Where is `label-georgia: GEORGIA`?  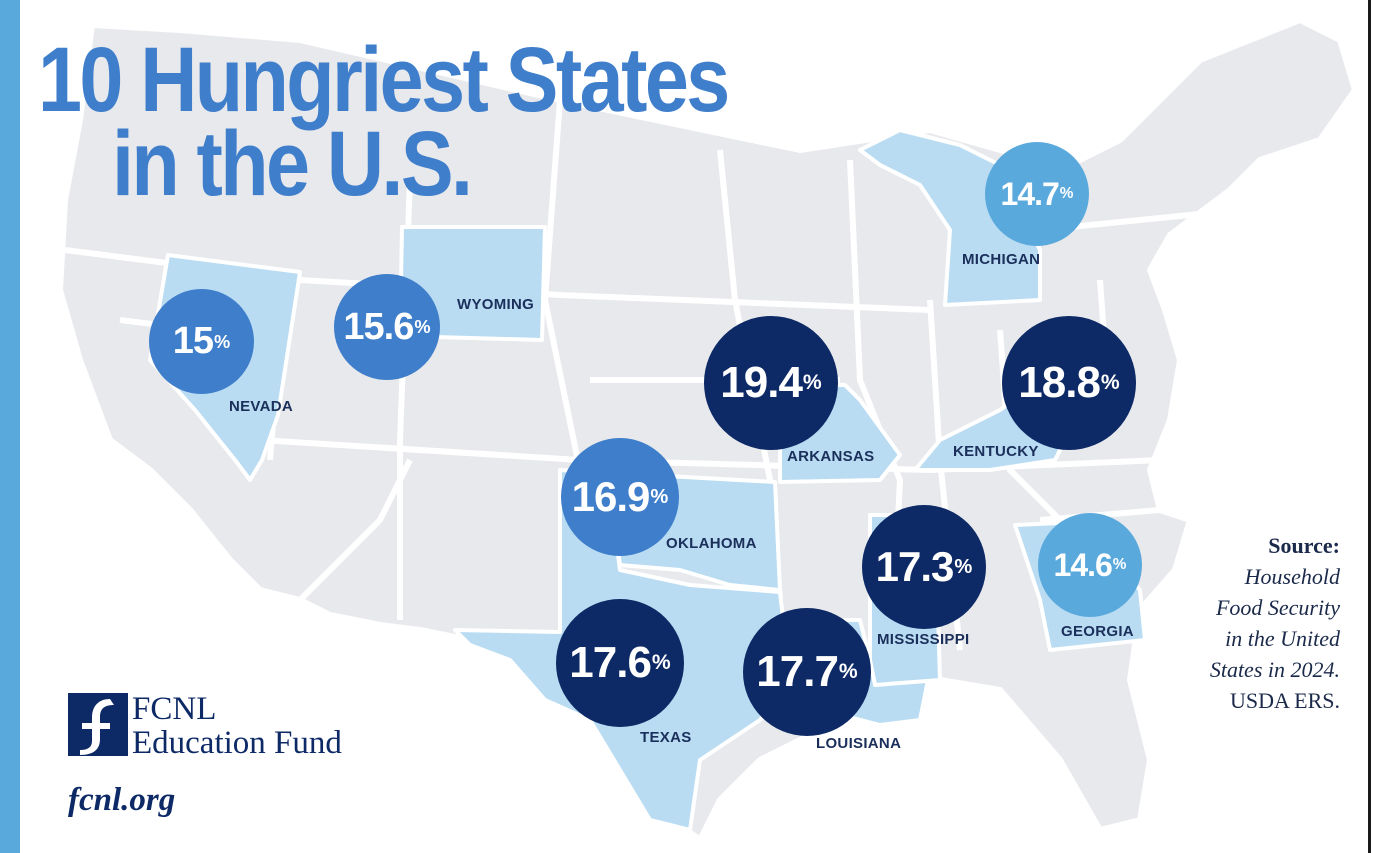
label-georgia: GEORGIA is located at coordinates (1097, 631).